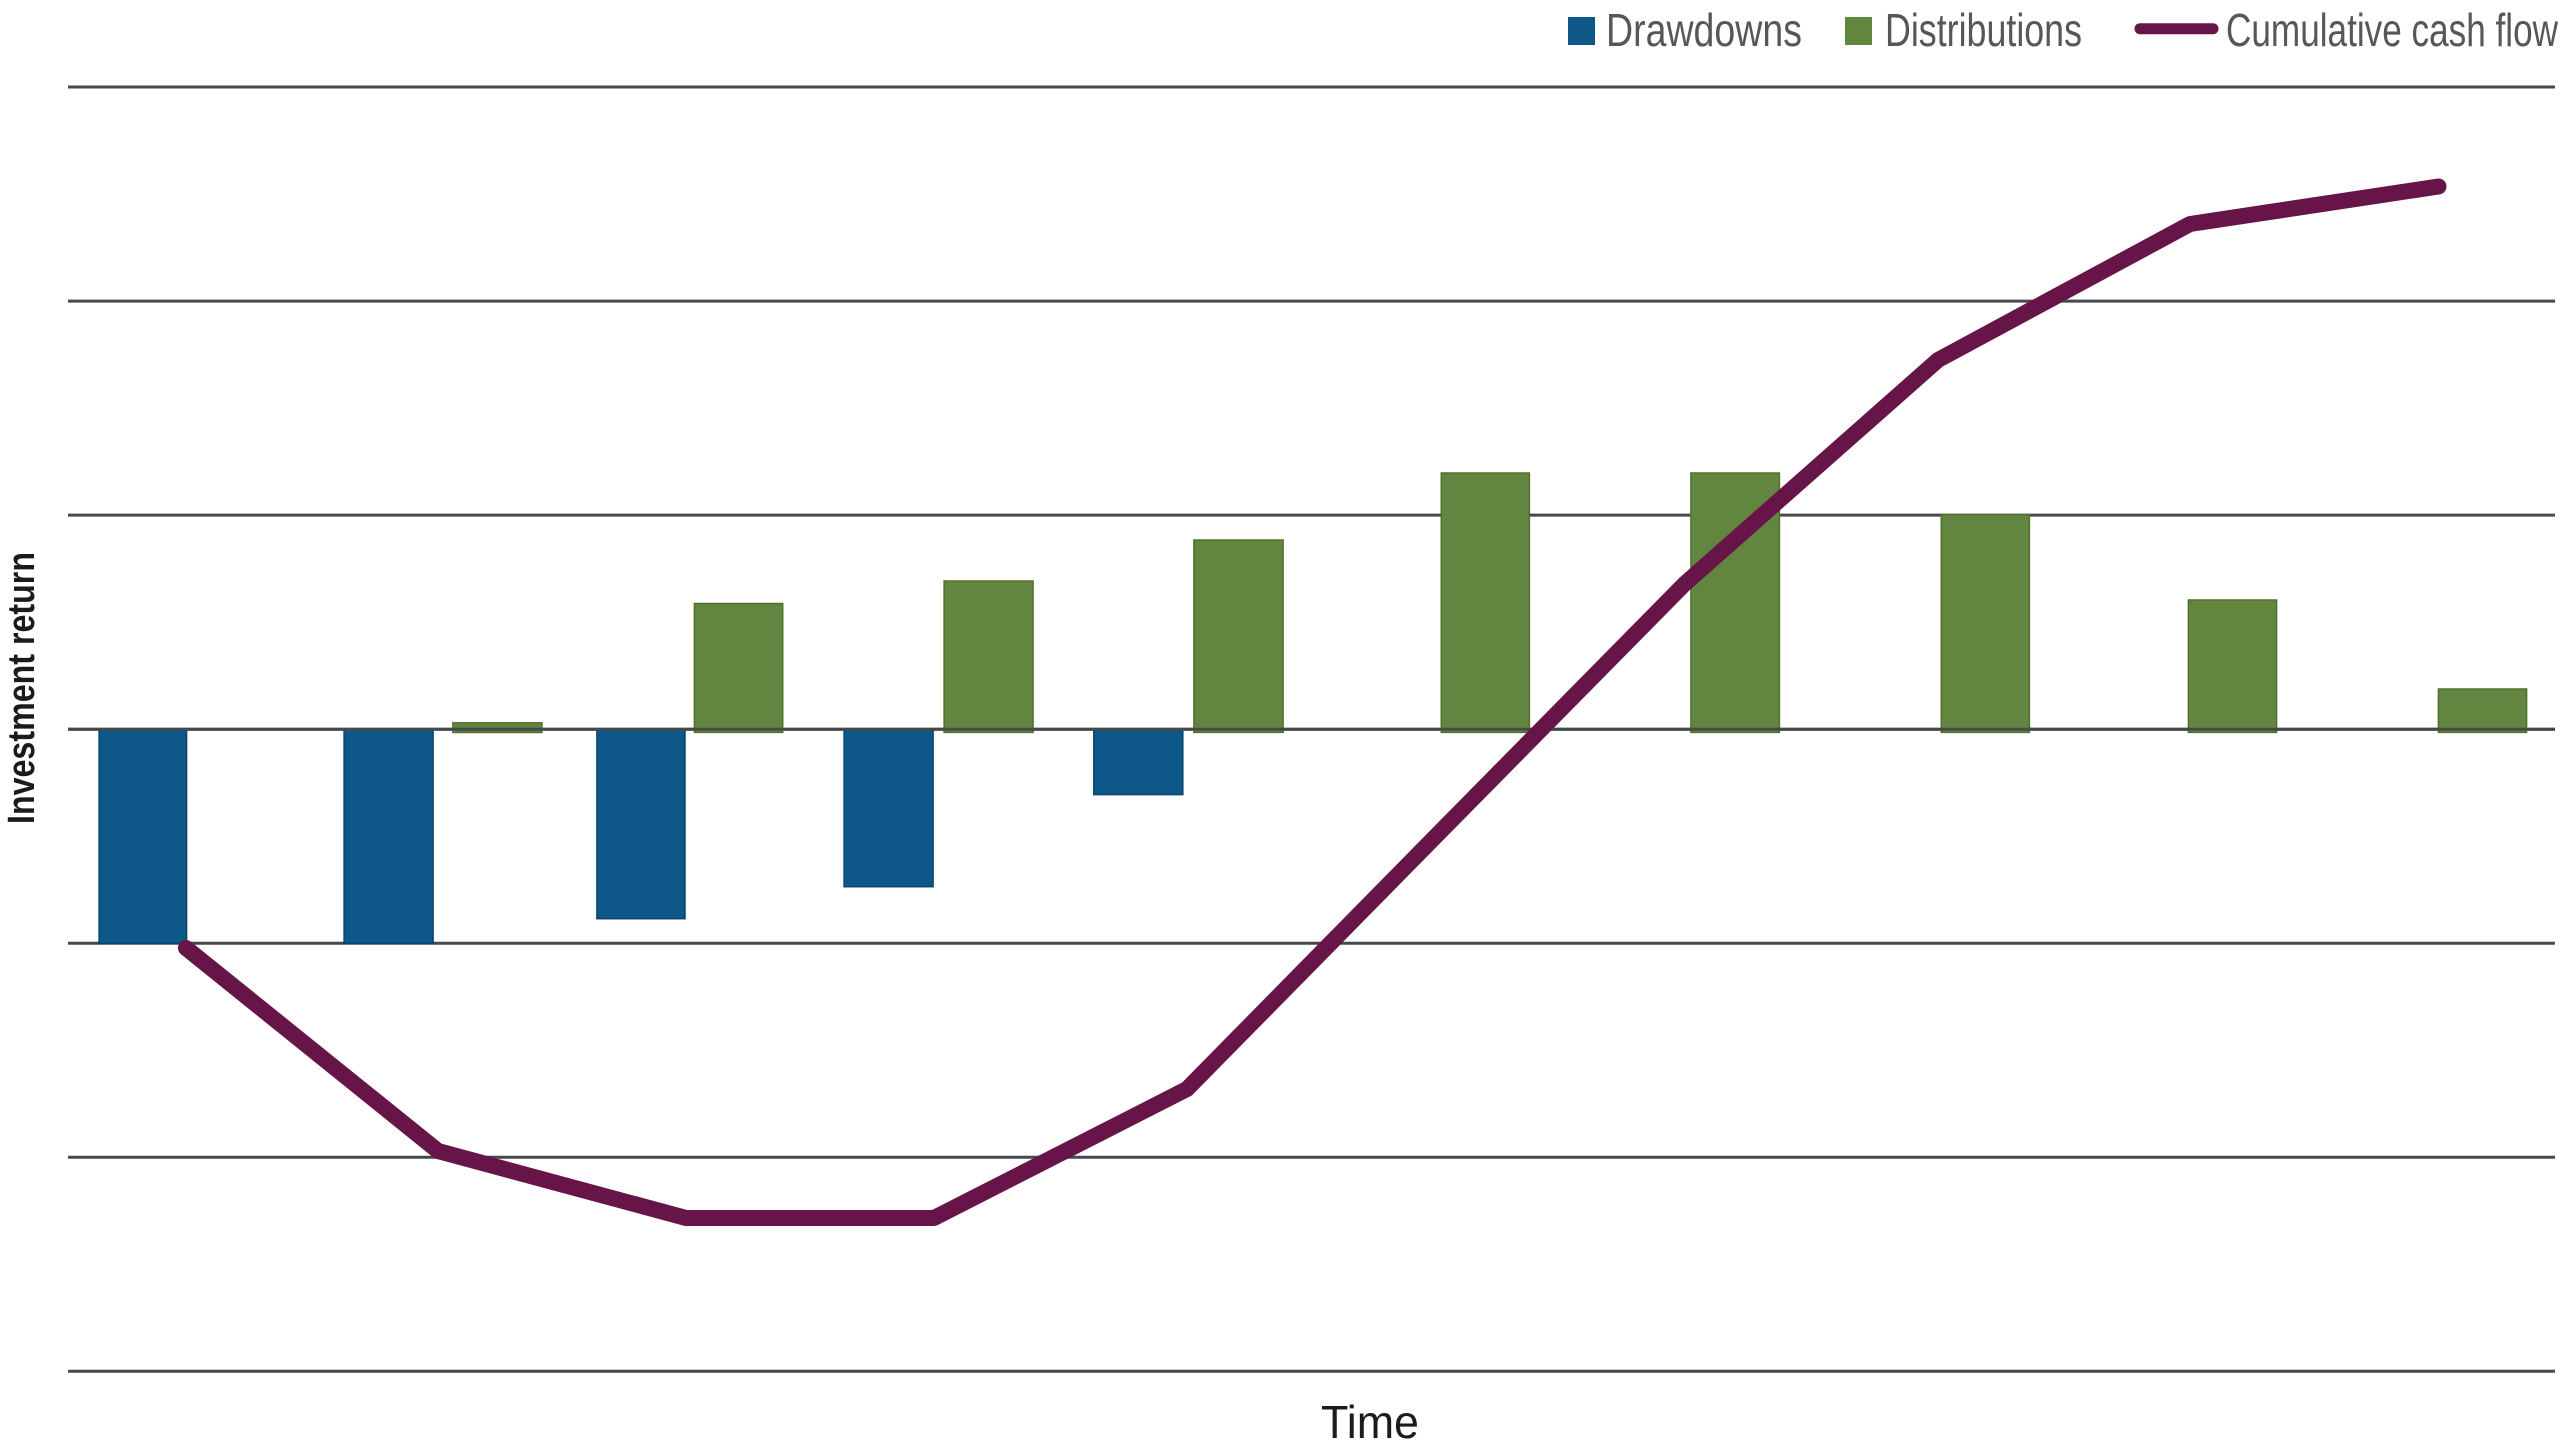 The width and height of the screenshot is (2560, 1440). What do you see at coordinates (1983, 30) in the screenshot?
I see `svg-text: Distributions` at bounding box center [1983, 30].